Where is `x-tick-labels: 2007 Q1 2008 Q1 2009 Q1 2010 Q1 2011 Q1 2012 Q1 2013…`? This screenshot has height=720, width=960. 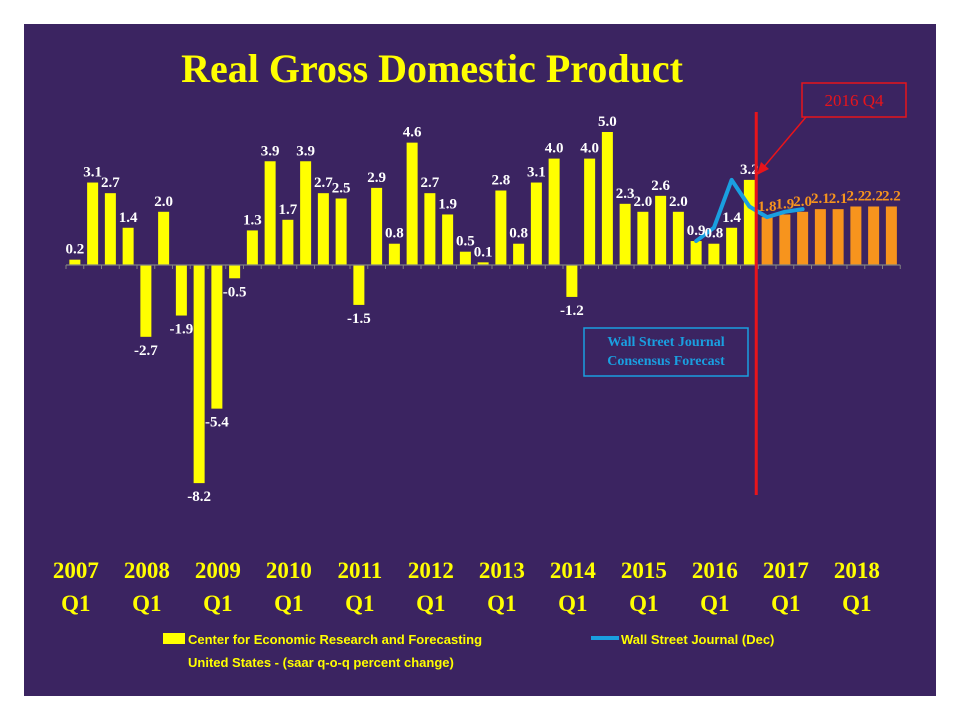 x-tick-labels: 2007 Q1 2008 Q1 2009 Q1 2010 Q1 2011 Q1 2012 Q1 2013… is located at coordinates (466, 587).